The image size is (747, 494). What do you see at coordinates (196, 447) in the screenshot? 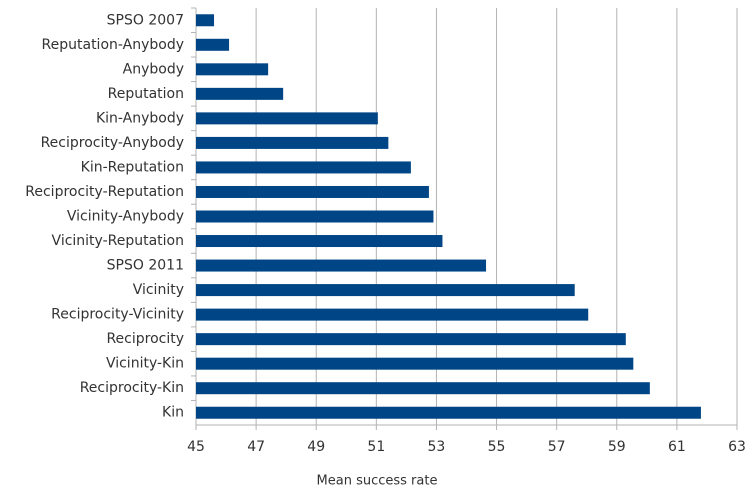
I see `x-tick-label: 45` at bounding box center [196, 447].